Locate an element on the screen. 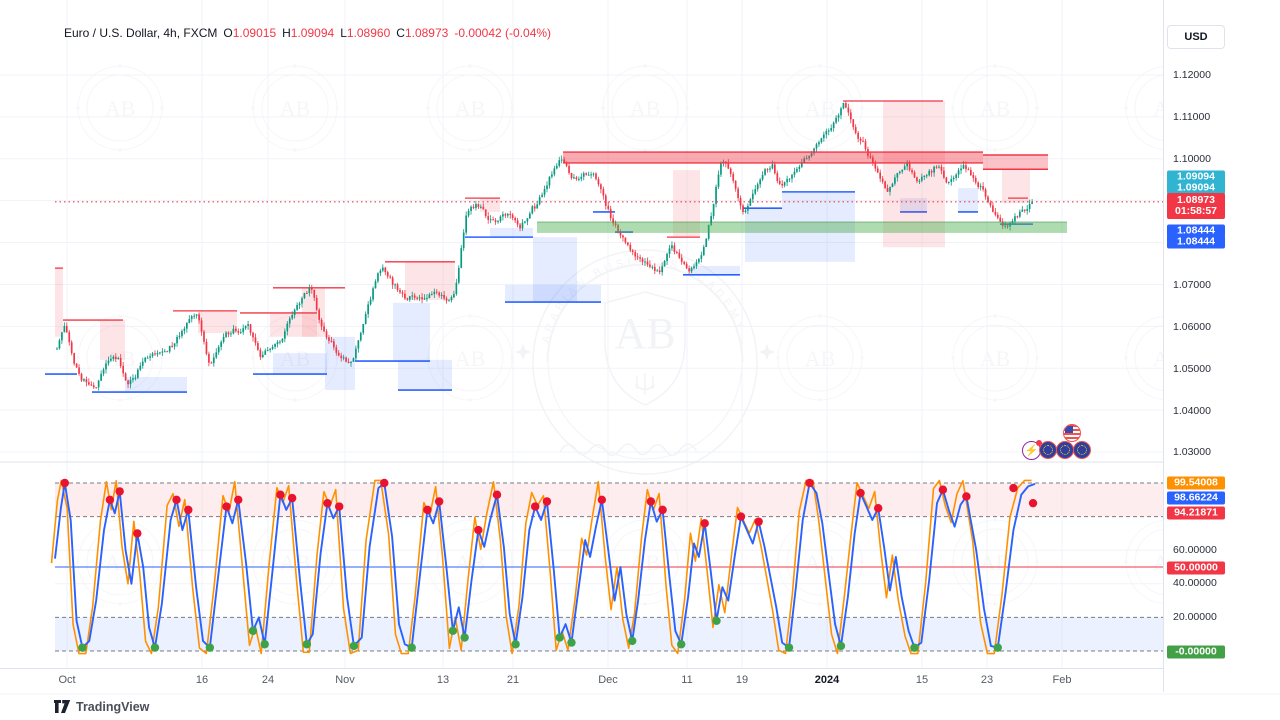 Image resolution: width=1280 pixels, height=720 pixels. axis-price-label: 1.11000 is located at coordinates (1192, 117).